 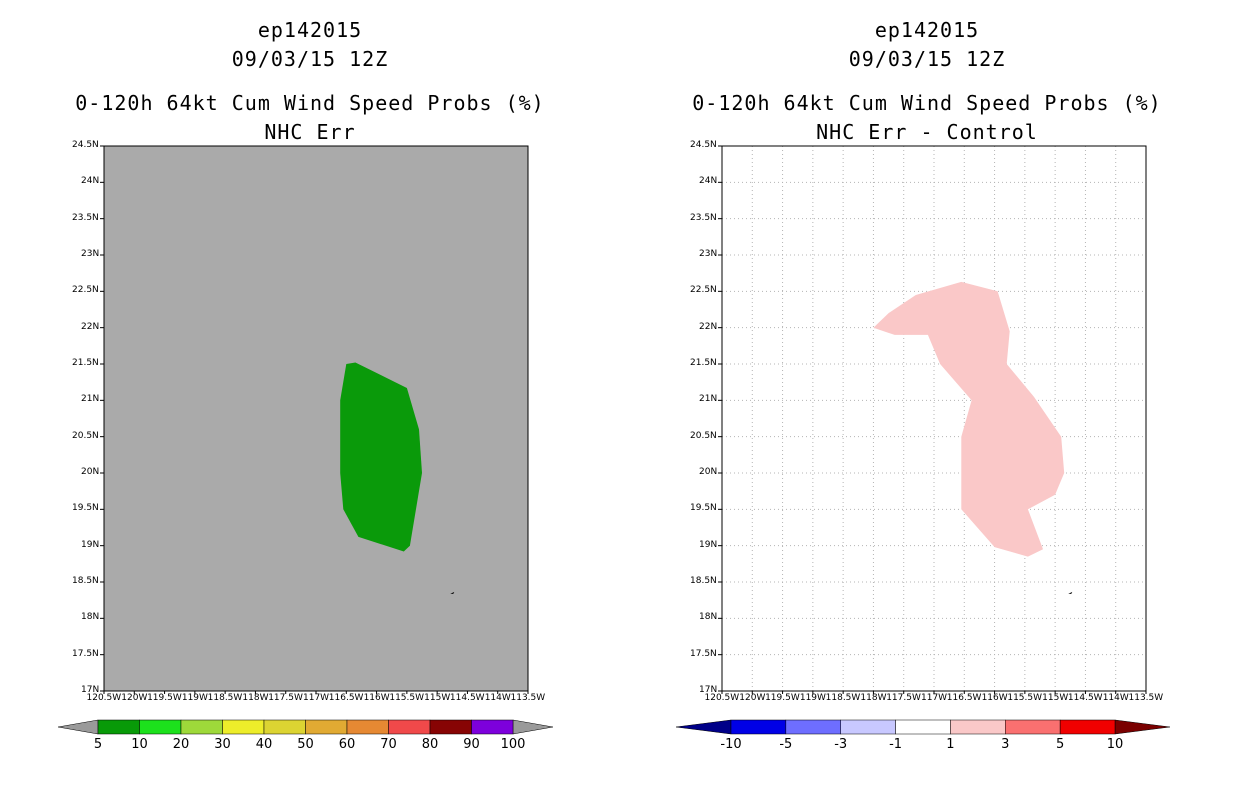 What do you see at coordinates (264, 744) in the screenshot?
I see `left-colorbar-label: 40` at bounding box center [264, 744].